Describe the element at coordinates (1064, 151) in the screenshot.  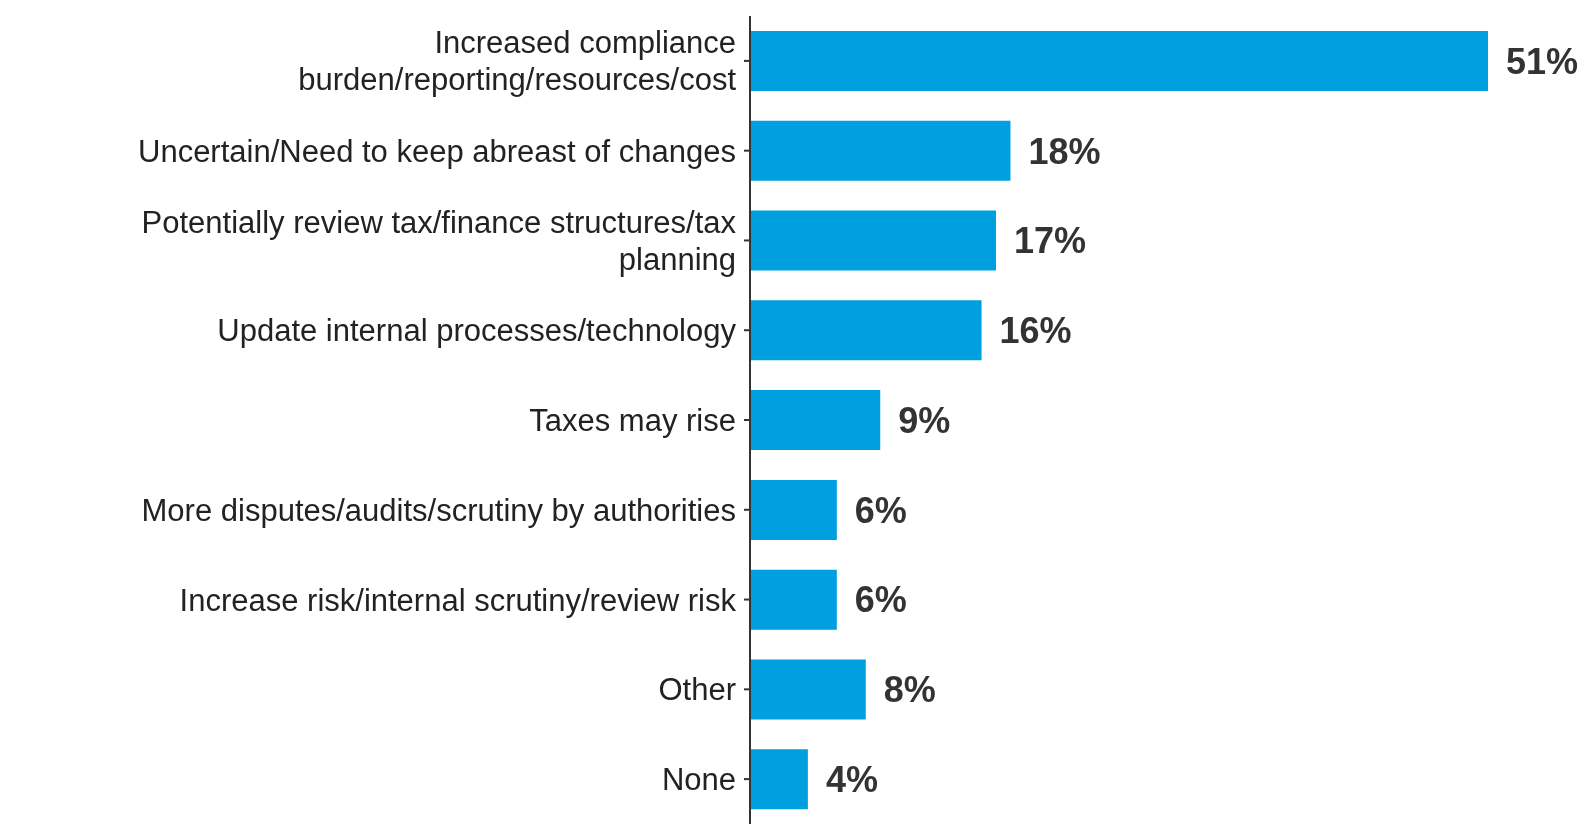
I see `data-label: 18%` at that location.